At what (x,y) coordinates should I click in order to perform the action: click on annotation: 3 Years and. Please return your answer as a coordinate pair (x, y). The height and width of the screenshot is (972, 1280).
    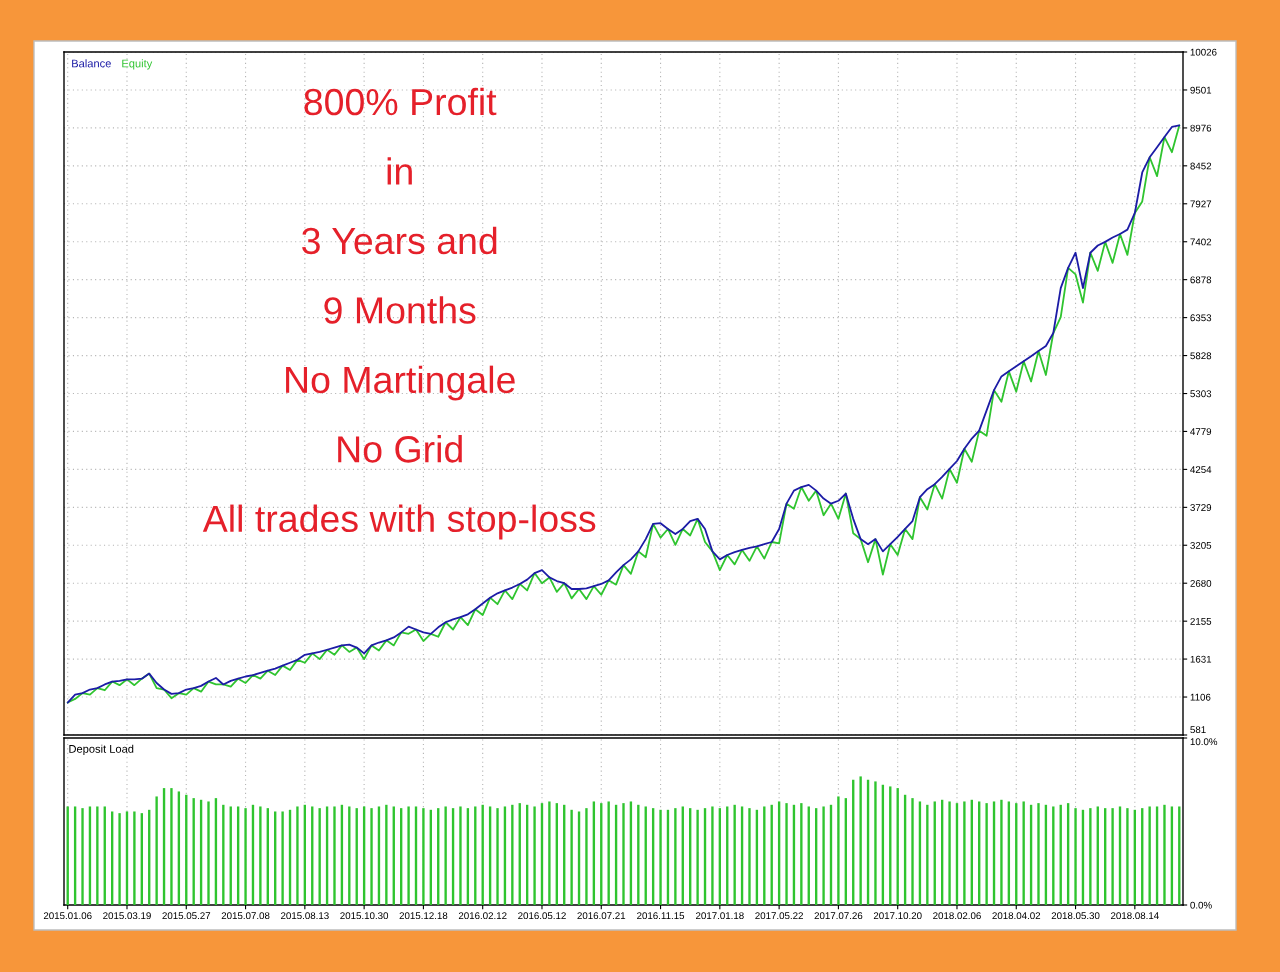
    Looking at the image, I should click on (399, 240).